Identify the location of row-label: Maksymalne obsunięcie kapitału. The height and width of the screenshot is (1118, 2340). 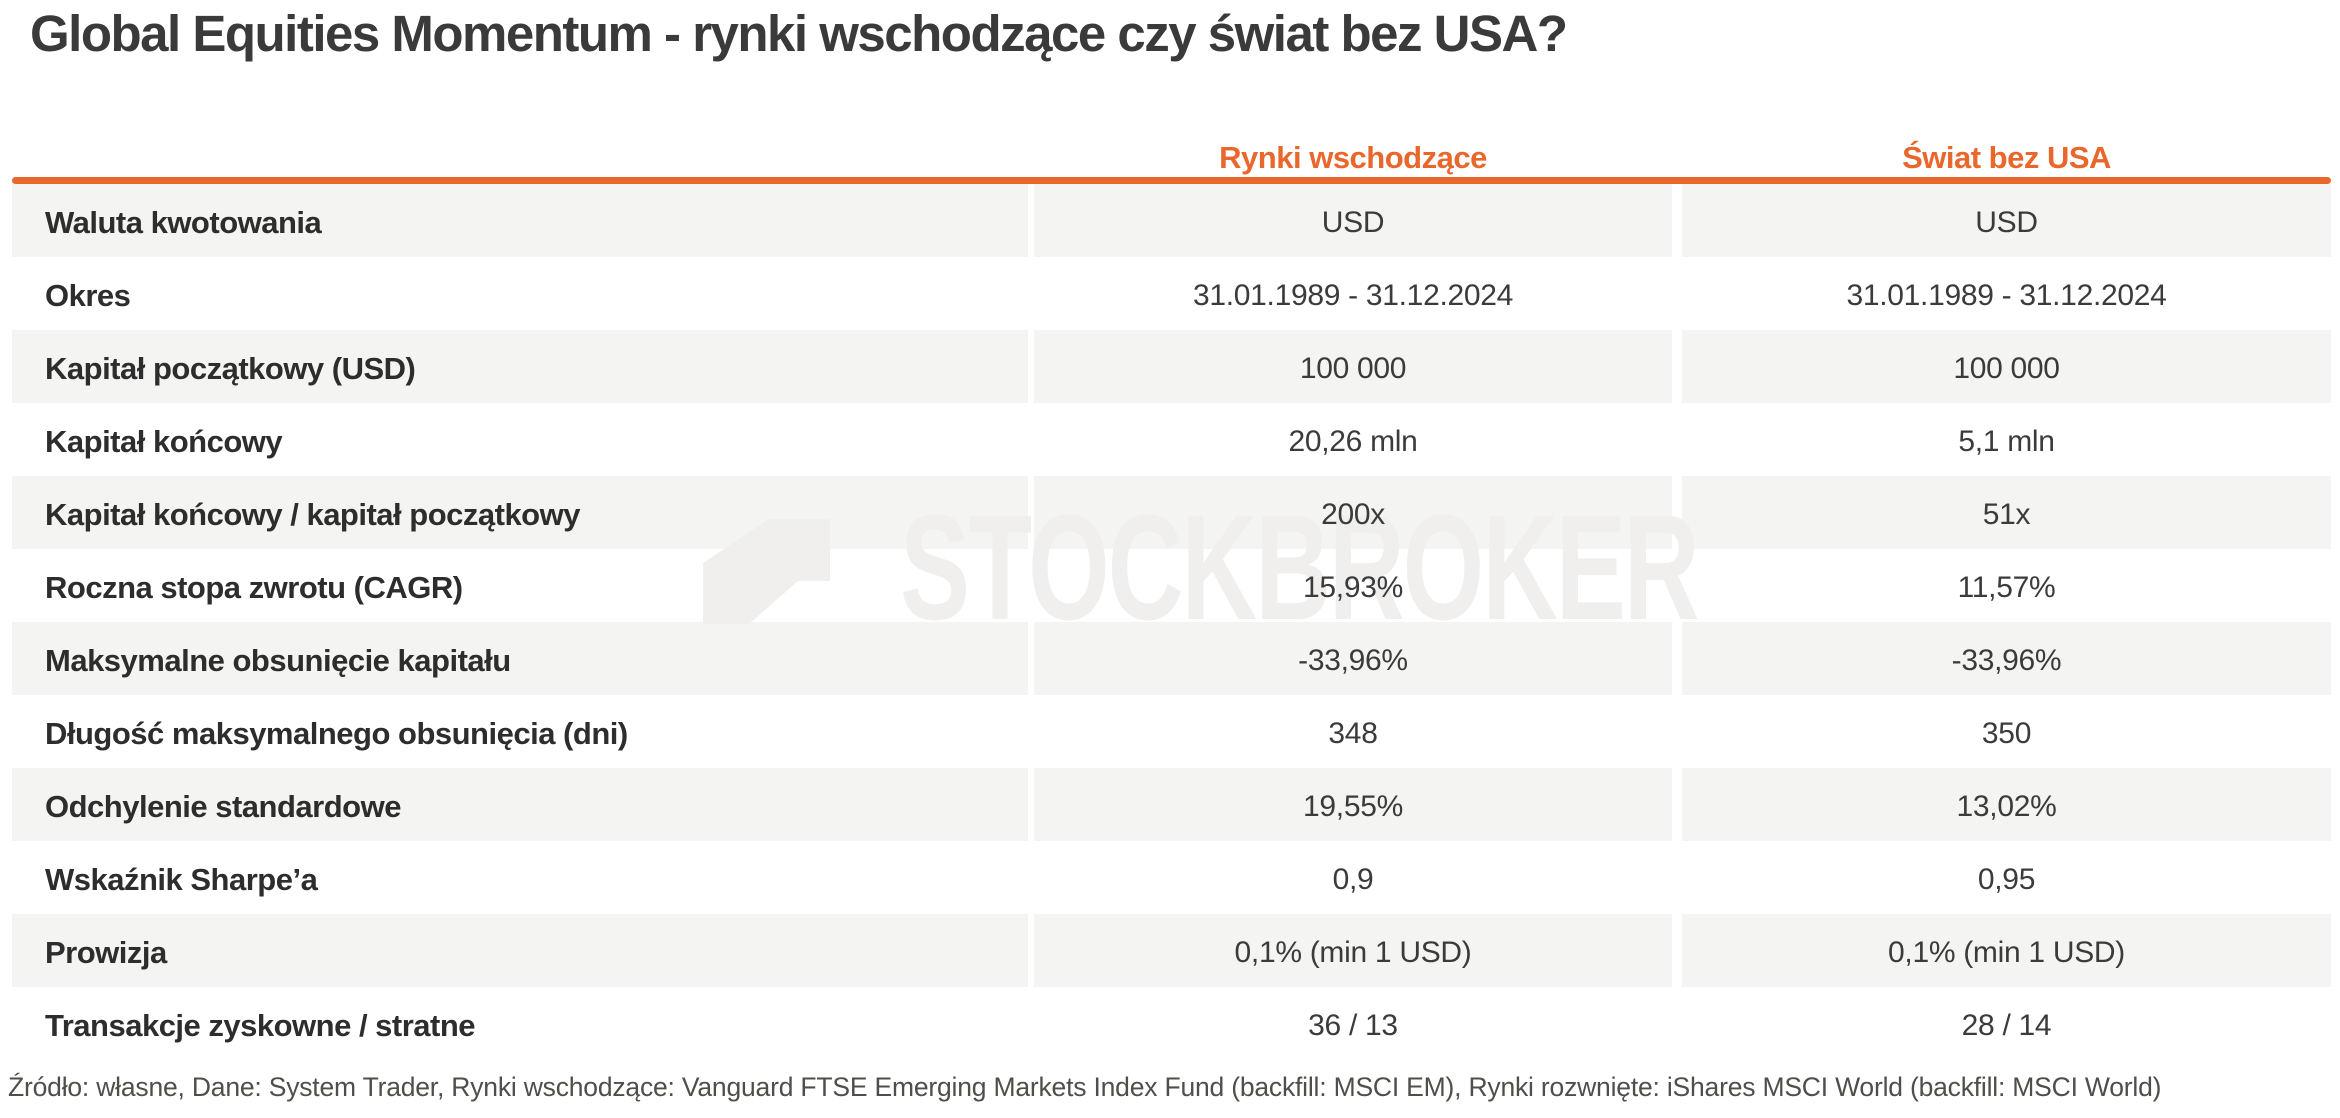
(520, 658).